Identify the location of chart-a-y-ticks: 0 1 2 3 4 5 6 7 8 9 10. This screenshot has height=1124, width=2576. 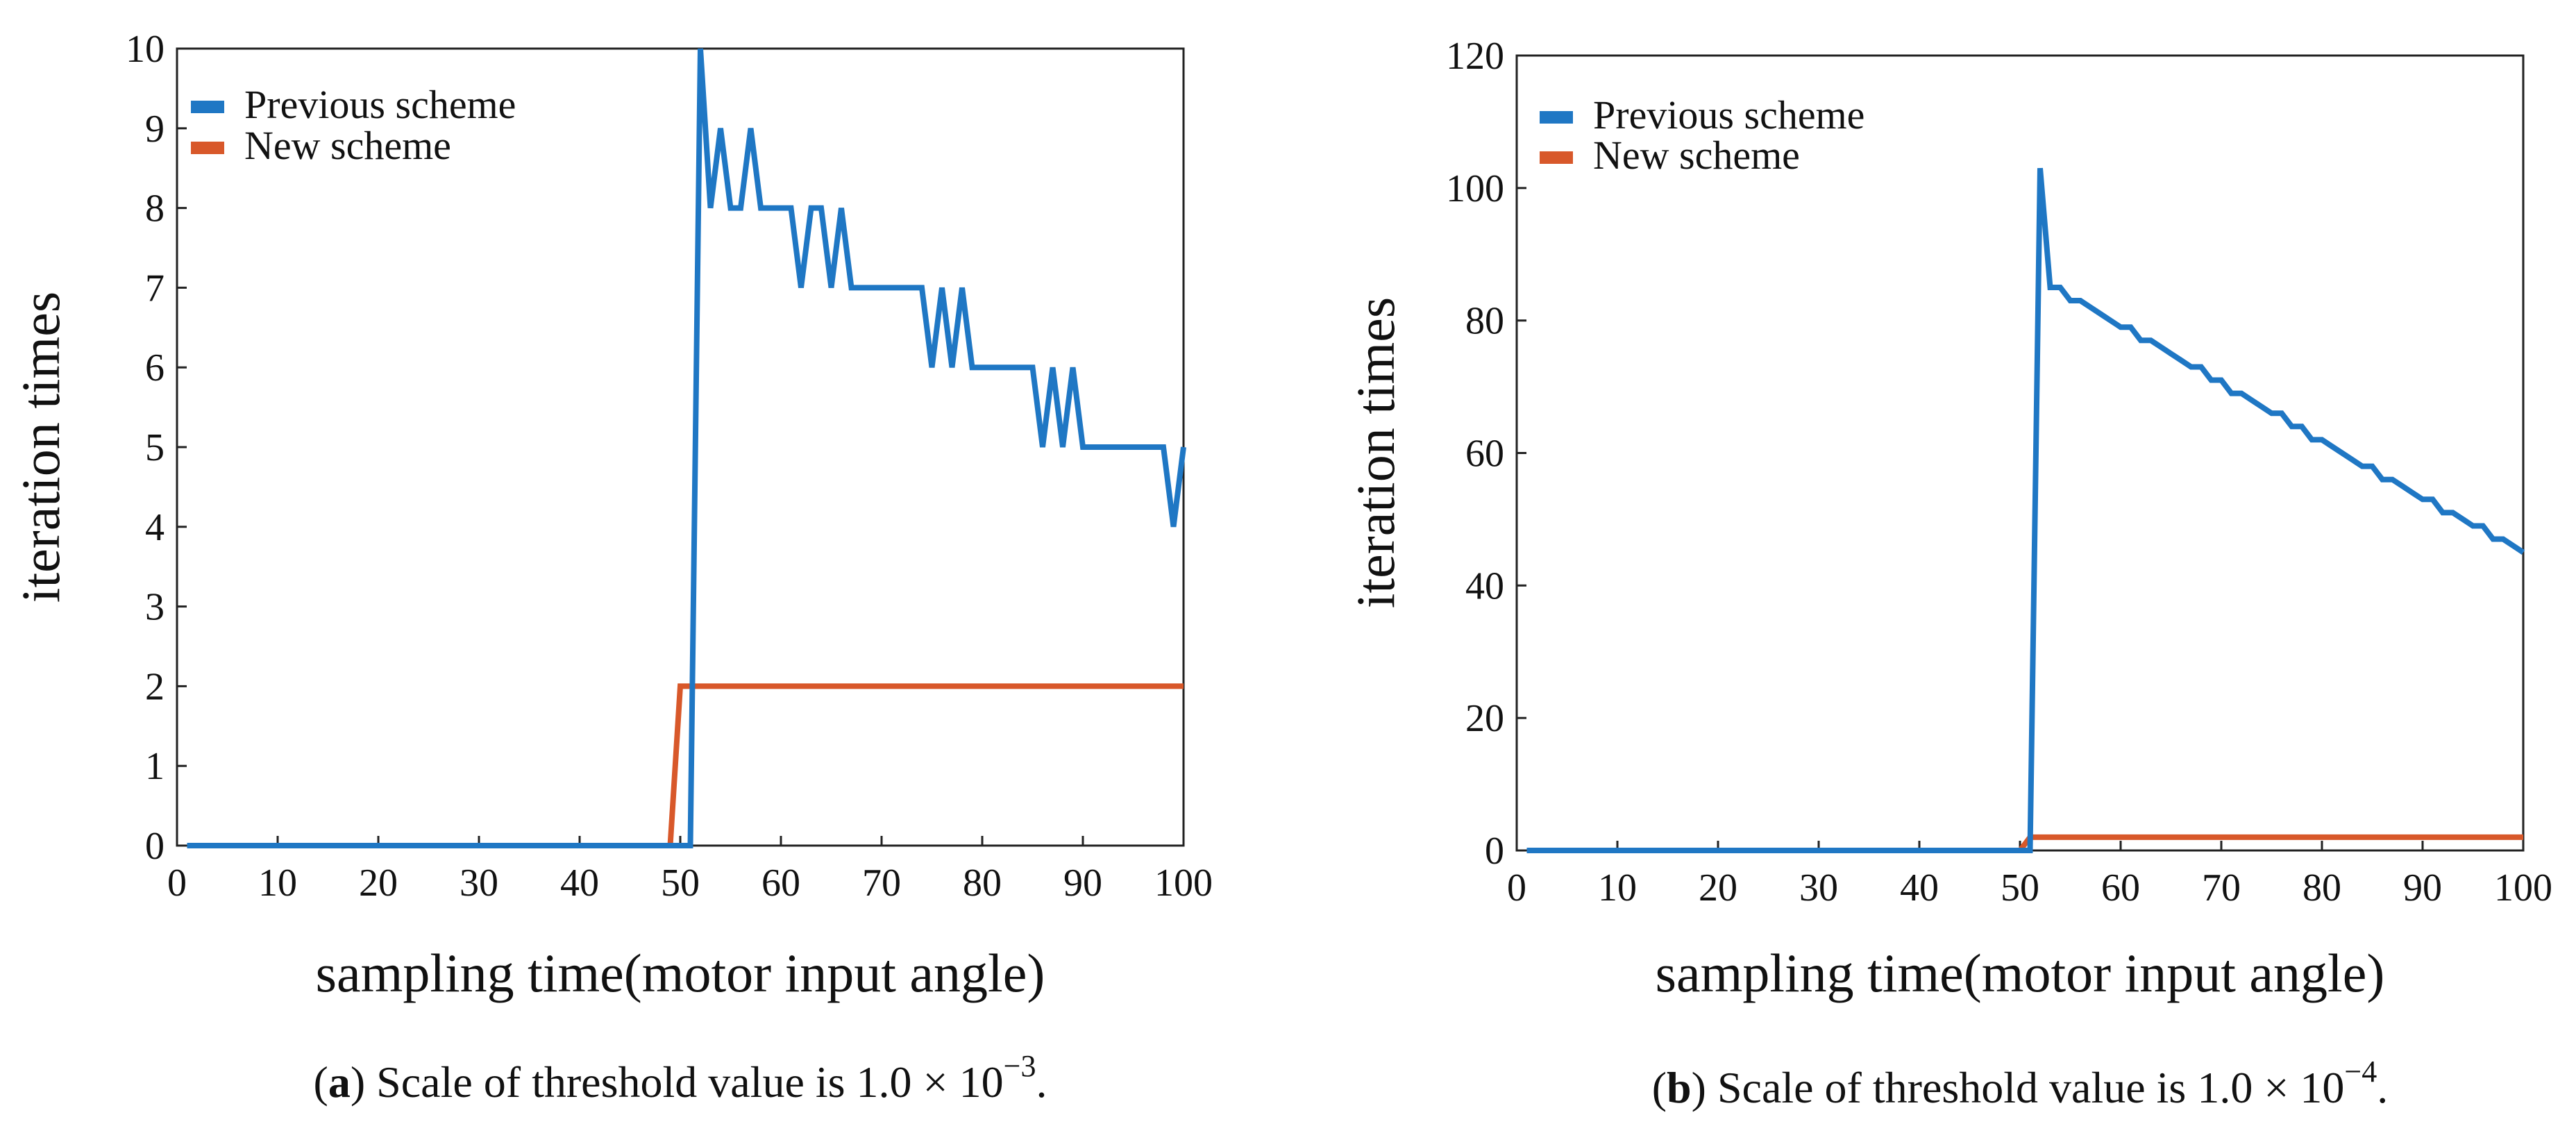
(156, 448).